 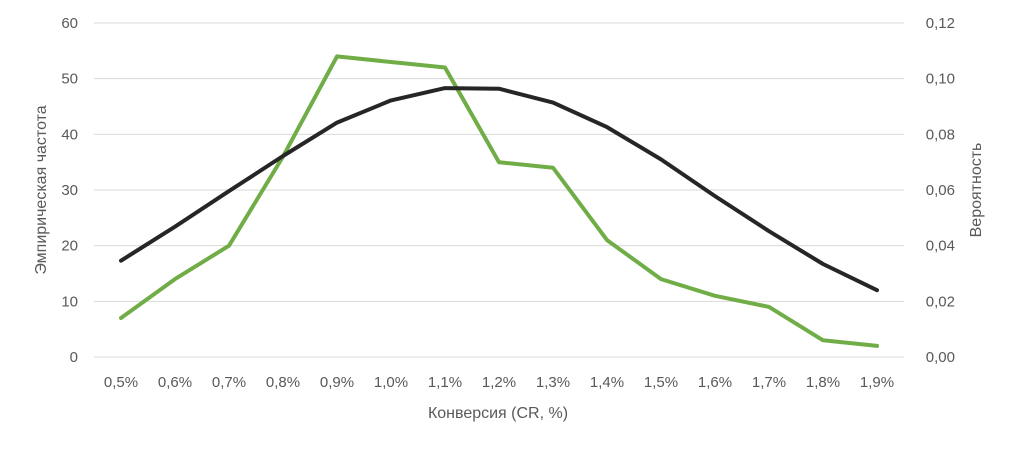 I want to click on x-tick-label: 1,1%, so click(x=445, y=382).